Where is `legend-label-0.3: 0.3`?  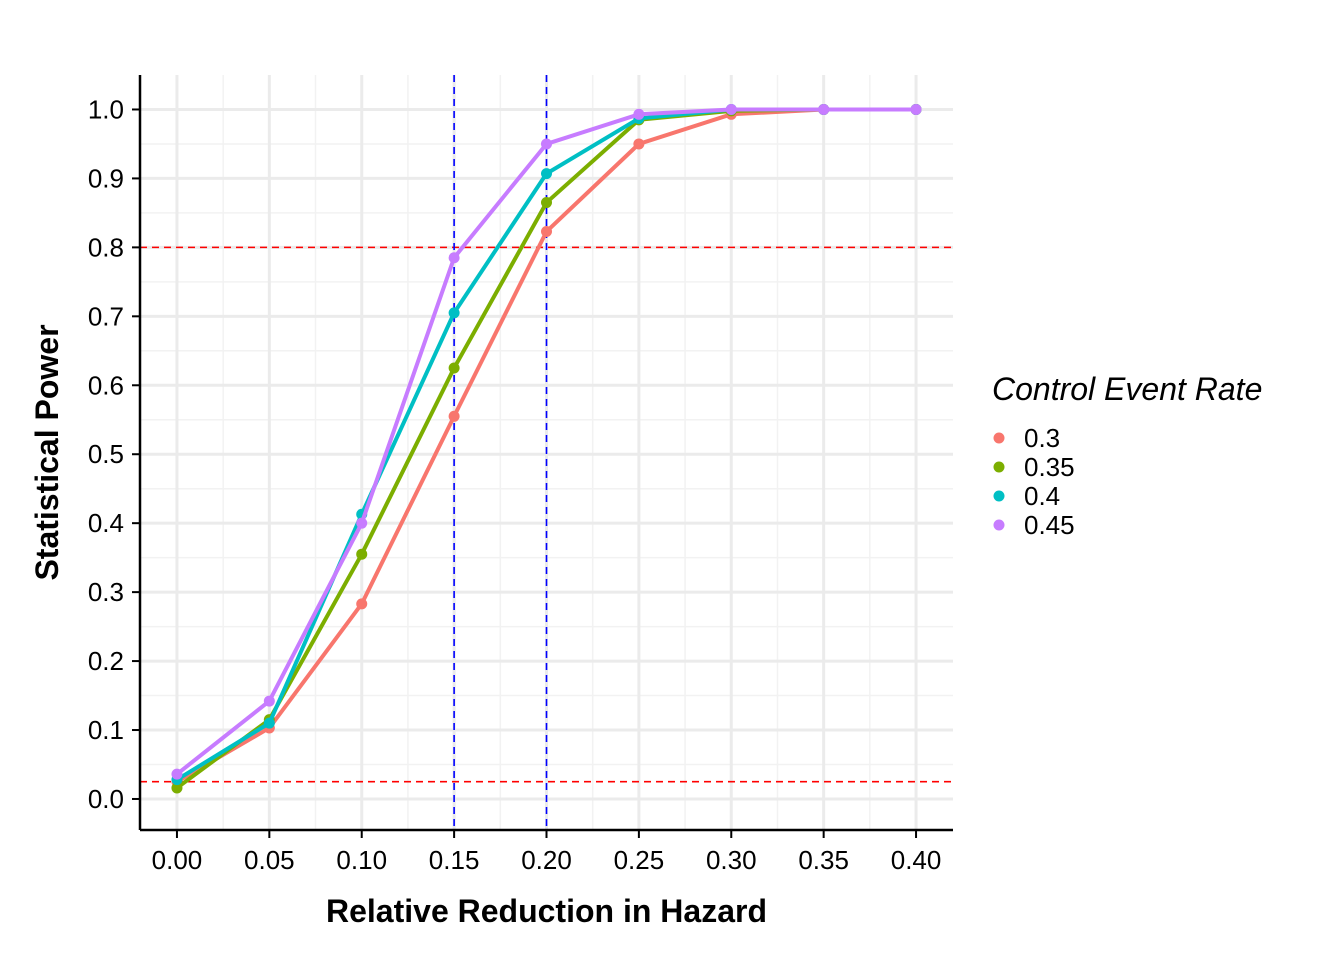
legend-label-0.3: 0.3 is located at coordinates (1042, 438).